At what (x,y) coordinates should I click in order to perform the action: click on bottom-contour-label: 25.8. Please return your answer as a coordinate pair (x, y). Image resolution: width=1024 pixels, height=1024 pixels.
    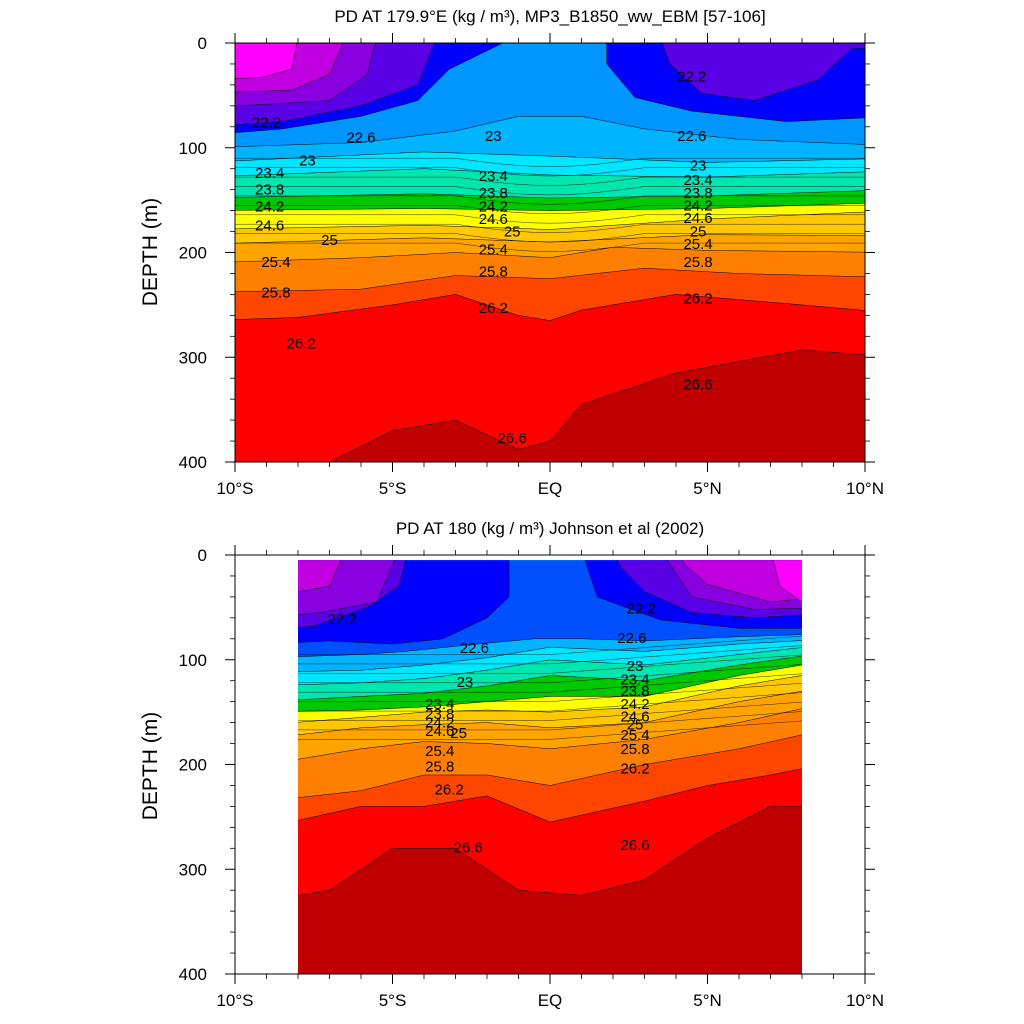
    Looking at the image, I should click on (634, 749).